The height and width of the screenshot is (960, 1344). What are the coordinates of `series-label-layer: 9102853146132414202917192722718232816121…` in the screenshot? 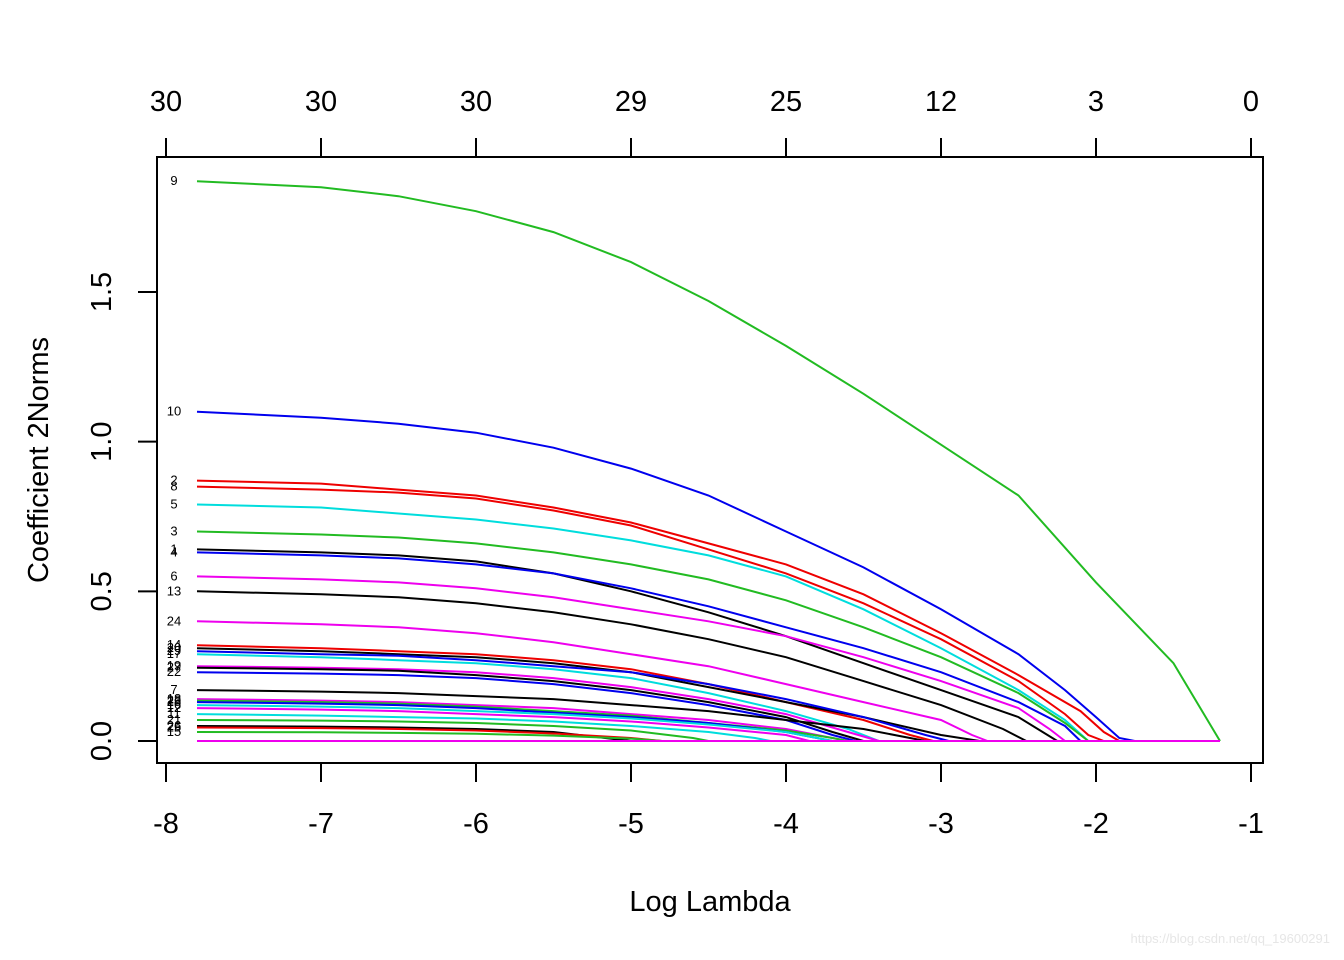 It's located at (174, 456).